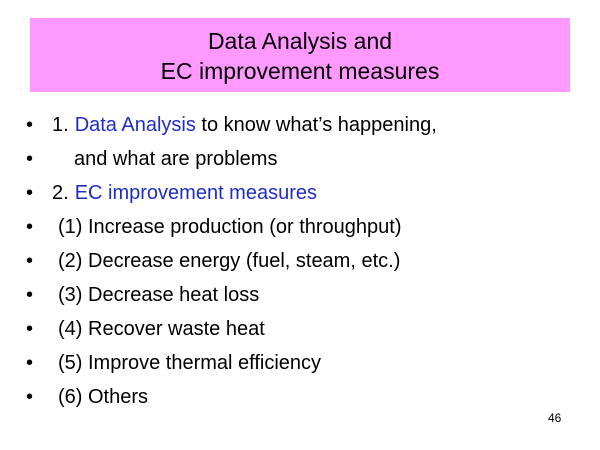 The width and height of the screenshot is (600, 450). I want to click on bullet-number: 2., so click(60, 193).